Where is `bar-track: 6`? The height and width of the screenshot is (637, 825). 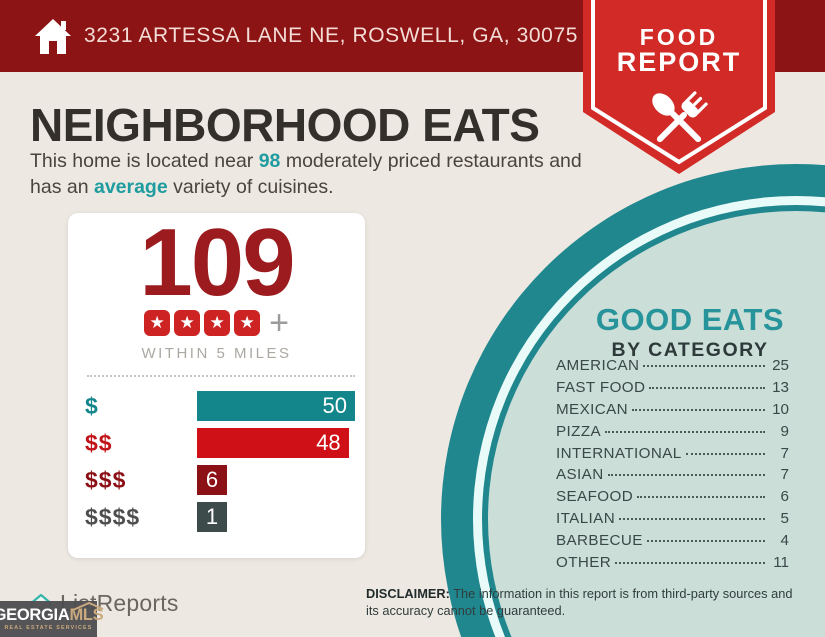 bar-track: 6 is located at coordinates (281, 480).